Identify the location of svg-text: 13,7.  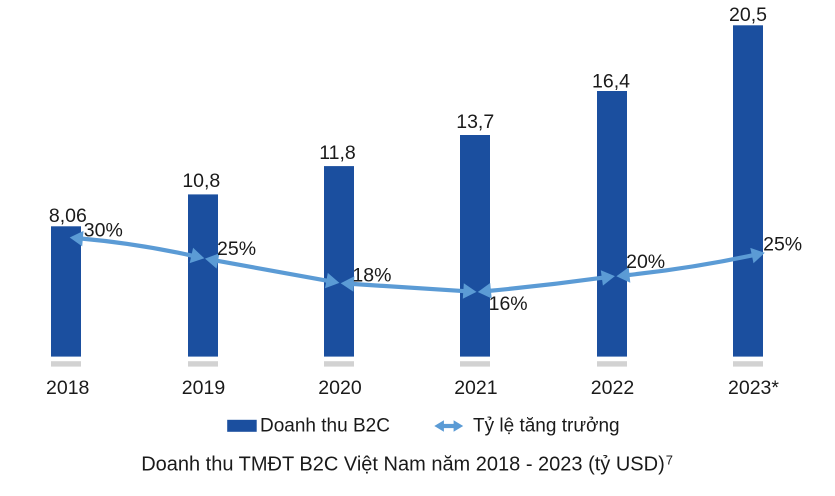
(475, 122).